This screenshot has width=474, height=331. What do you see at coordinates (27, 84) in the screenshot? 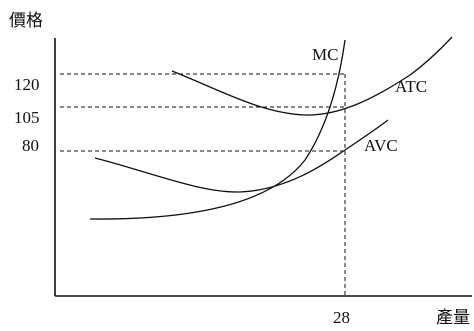
I see `y-tick-120: 120` at bounding box center [27, 84].